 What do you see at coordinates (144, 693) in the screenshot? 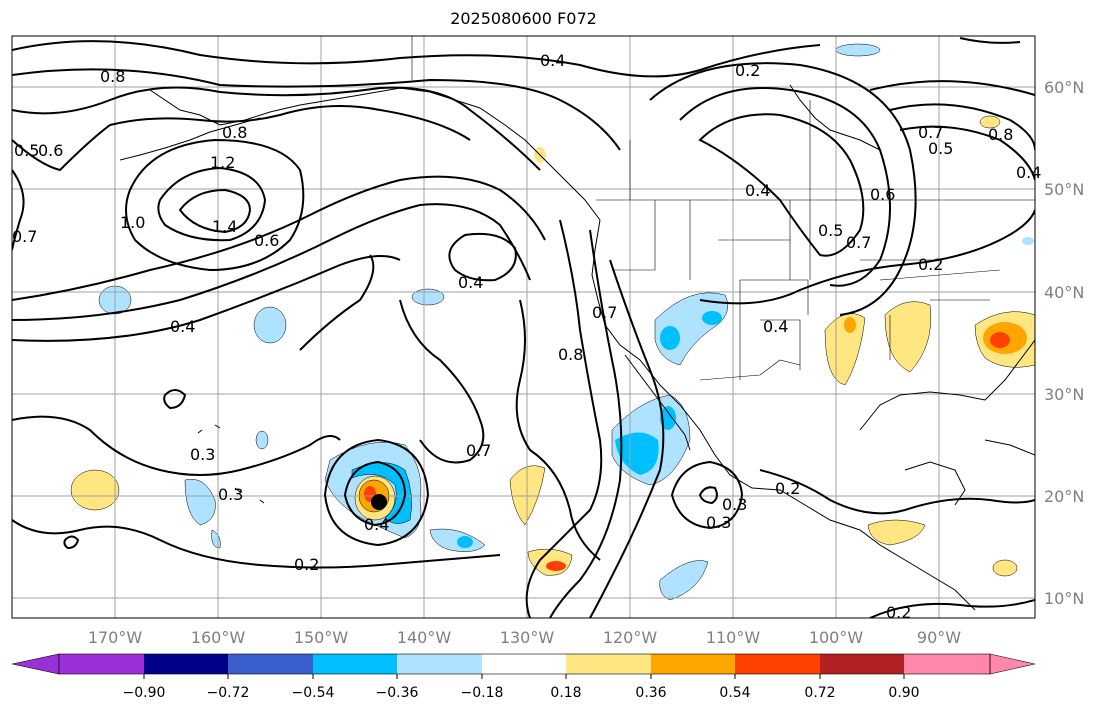
I see `colorbar-tick-label: −0.90` at bounding box center [144, 693].